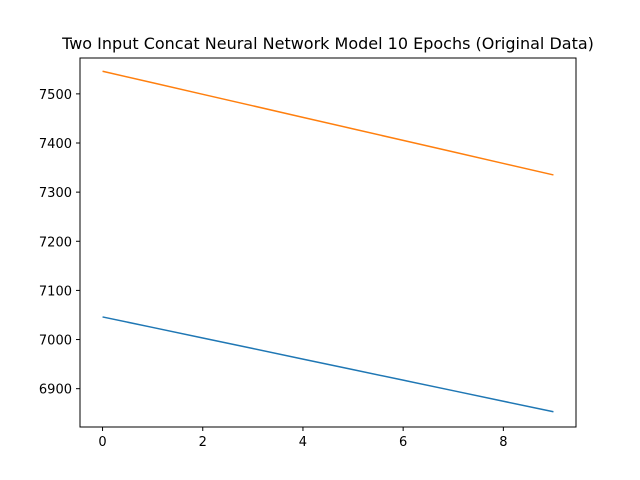  What do you see at coordinates (55, 390) in the screenshot?
I see `y-tick-label: 6900` at bounding box center [55, 390].